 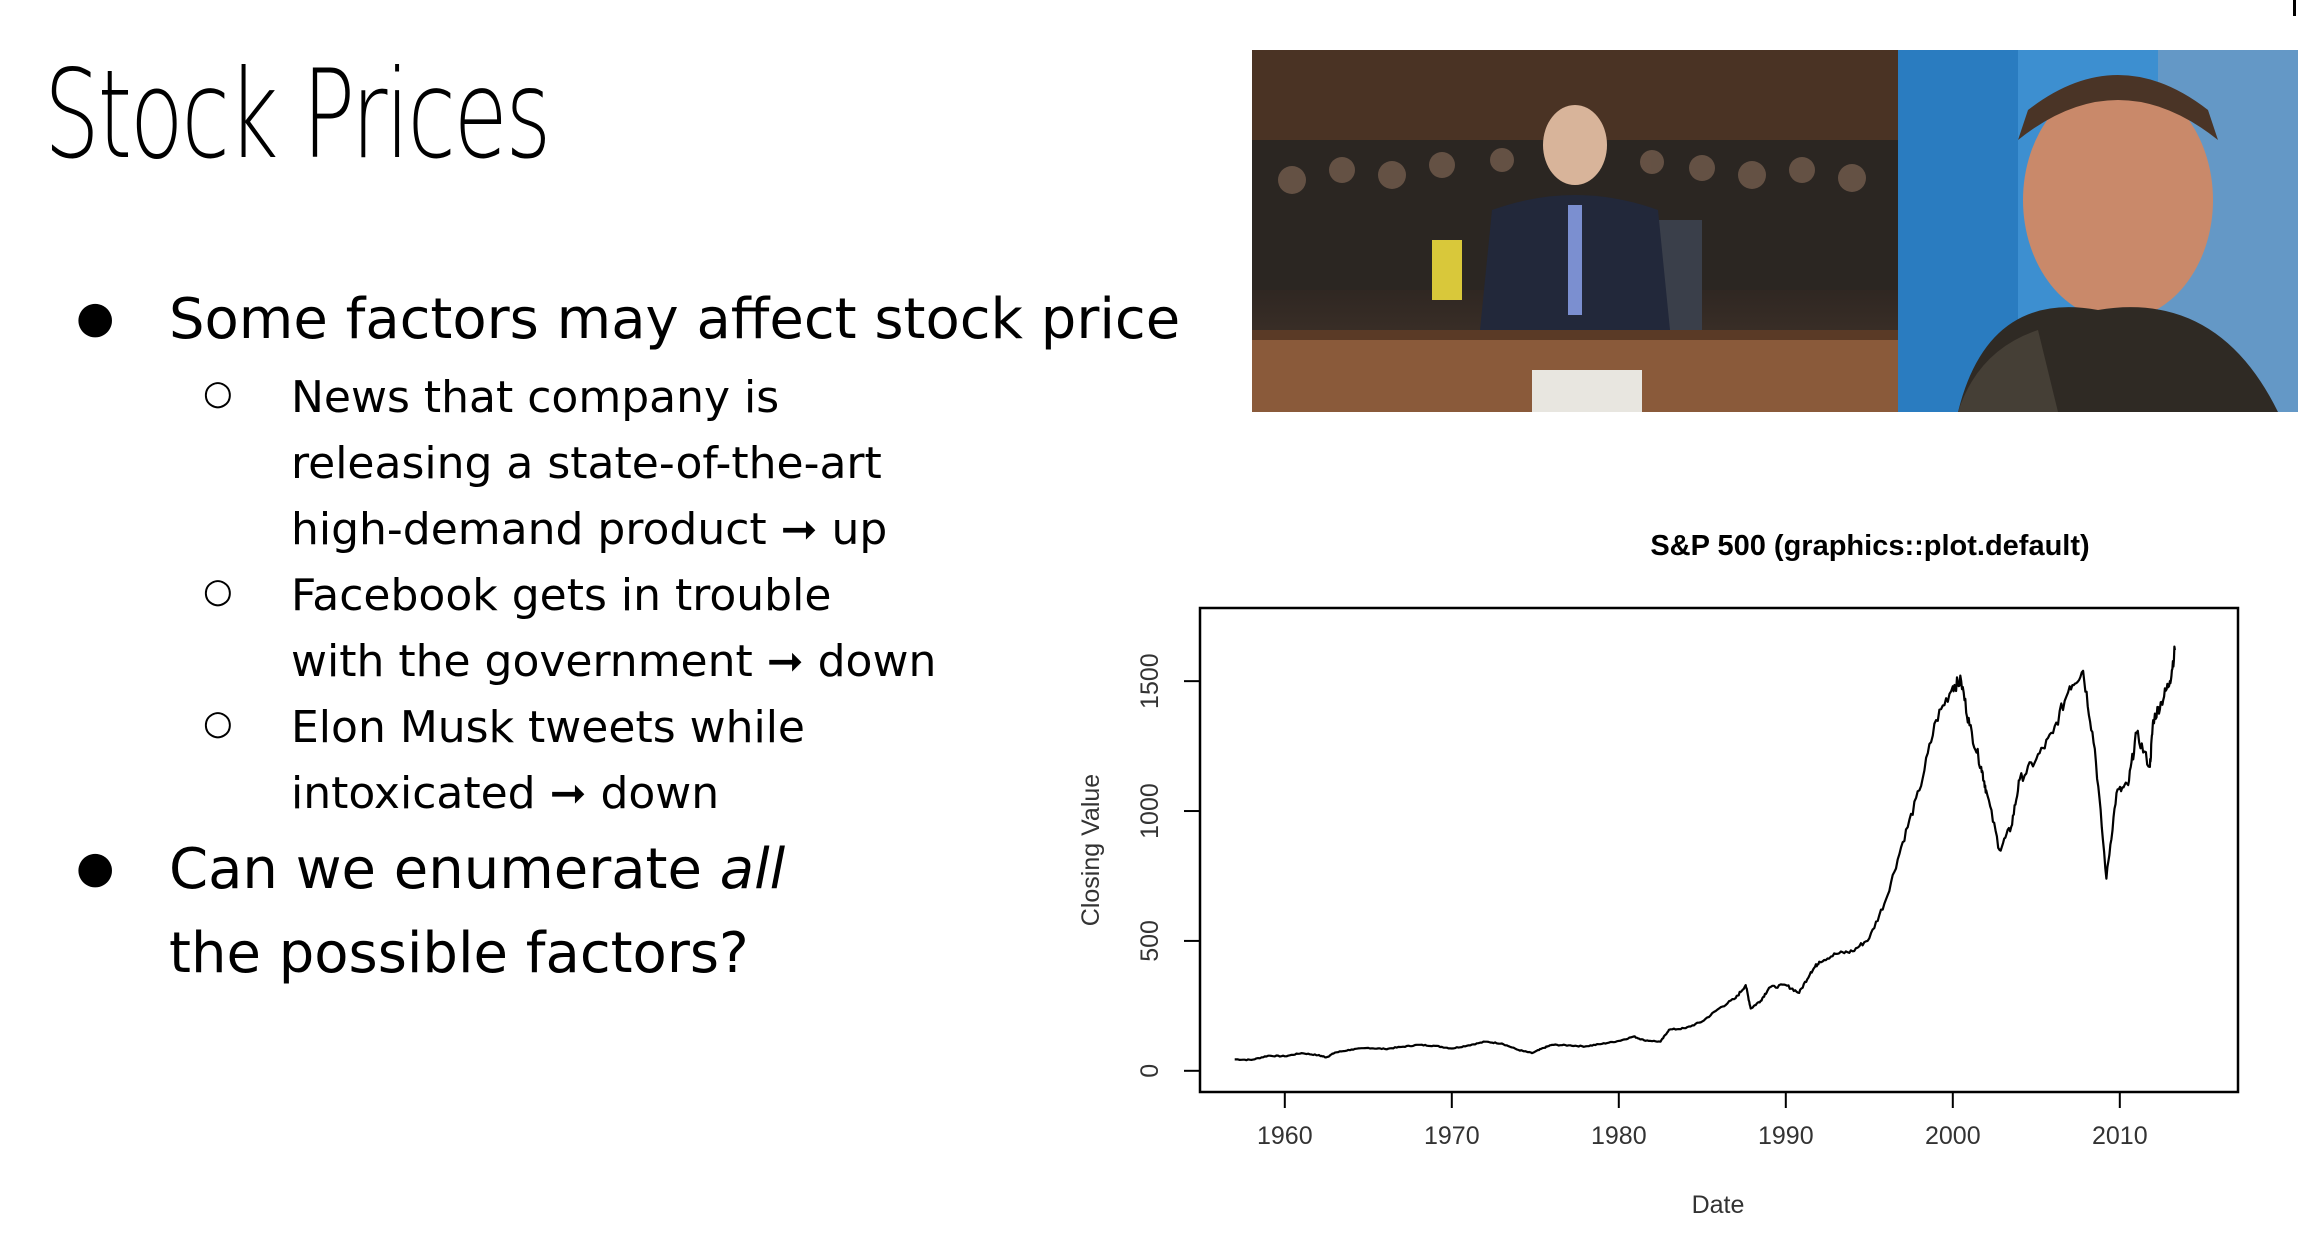 What do you see at coordinates (561, 595) in the screenshot?
I see `sub-bullet-facebook-line-1: Facebook gets in trouble` at bounding box center [561, 595].